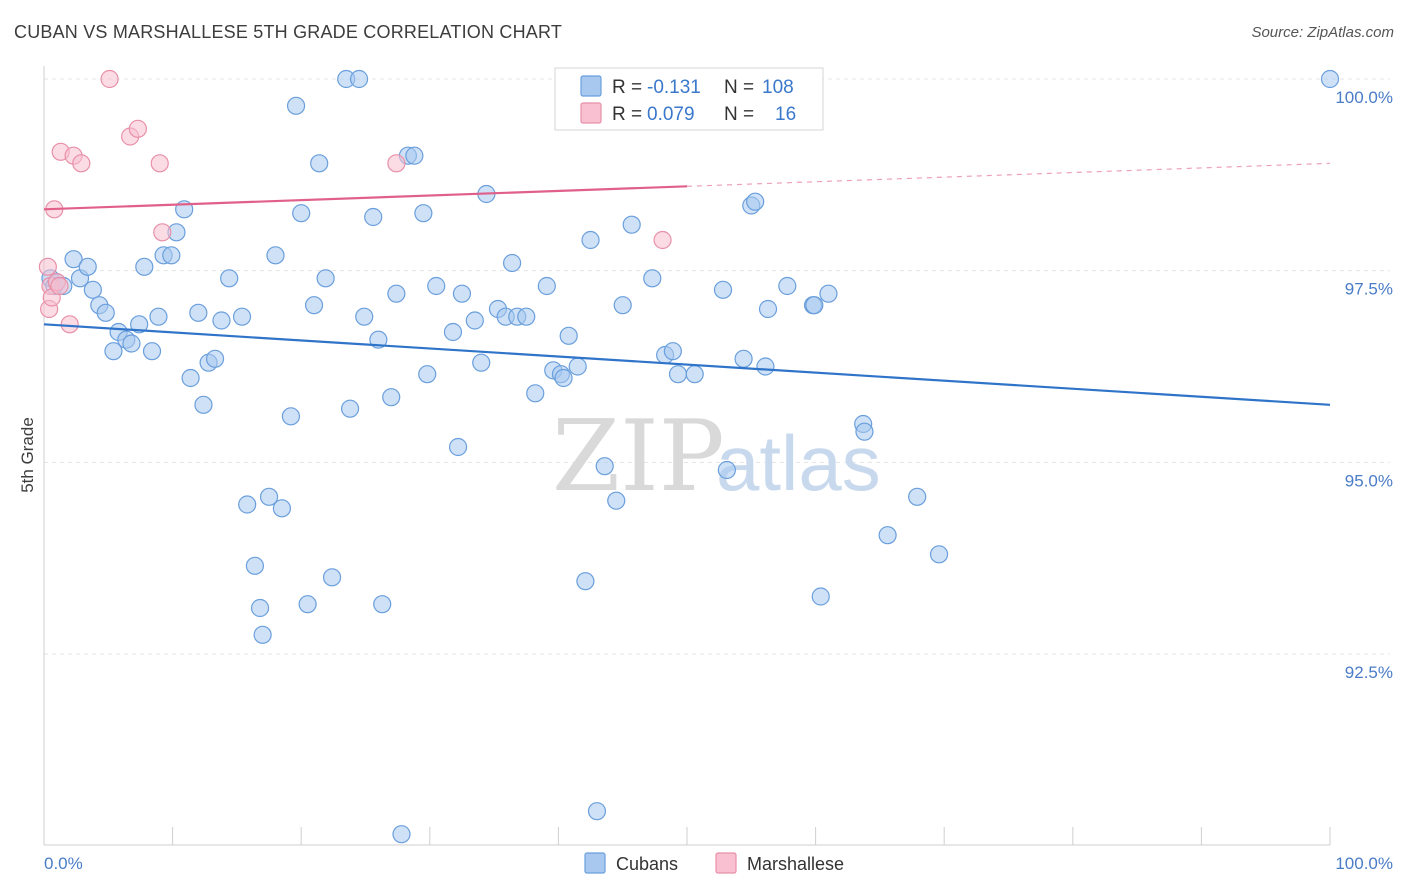 The width and height of the screenshot is (1406, 892). I want to click on marshallese-trend-line, so click(365, 198).